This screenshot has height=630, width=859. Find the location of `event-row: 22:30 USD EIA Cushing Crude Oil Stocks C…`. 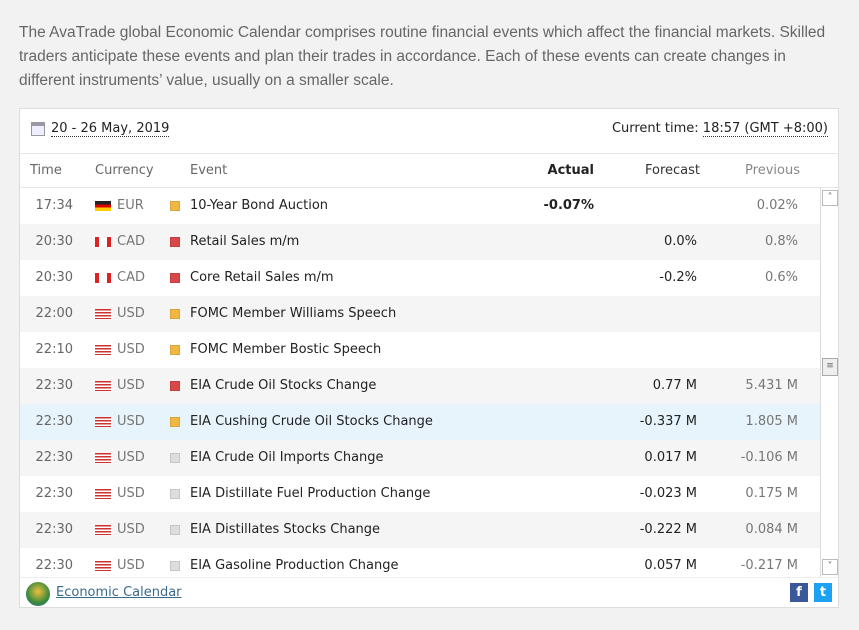

event-row: 22:30 USD EIA Cushing Crude Oil Stocks C… is located at coordinates (420, 422).